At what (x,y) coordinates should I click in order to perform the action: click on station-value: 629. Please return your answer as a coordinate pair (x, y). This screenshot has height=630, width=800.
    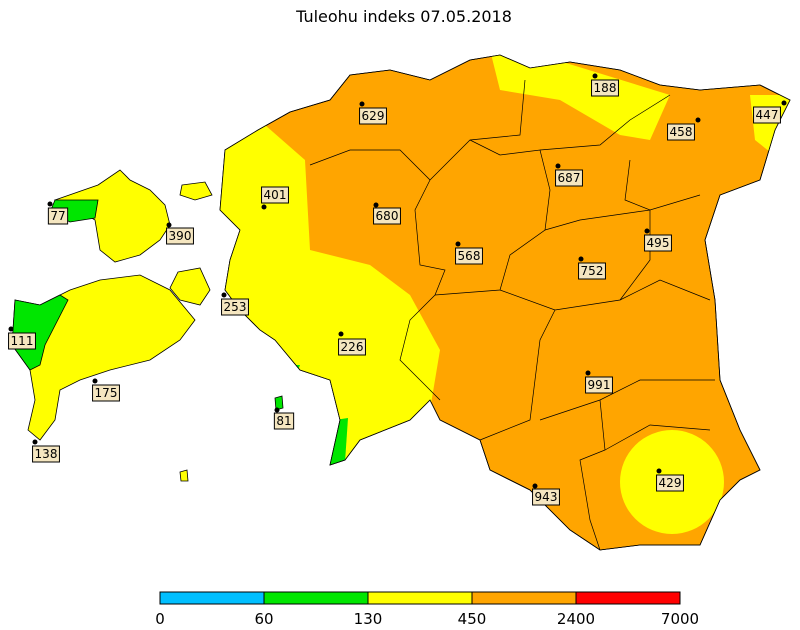
    Looking at the image, I should click on (373, 116).